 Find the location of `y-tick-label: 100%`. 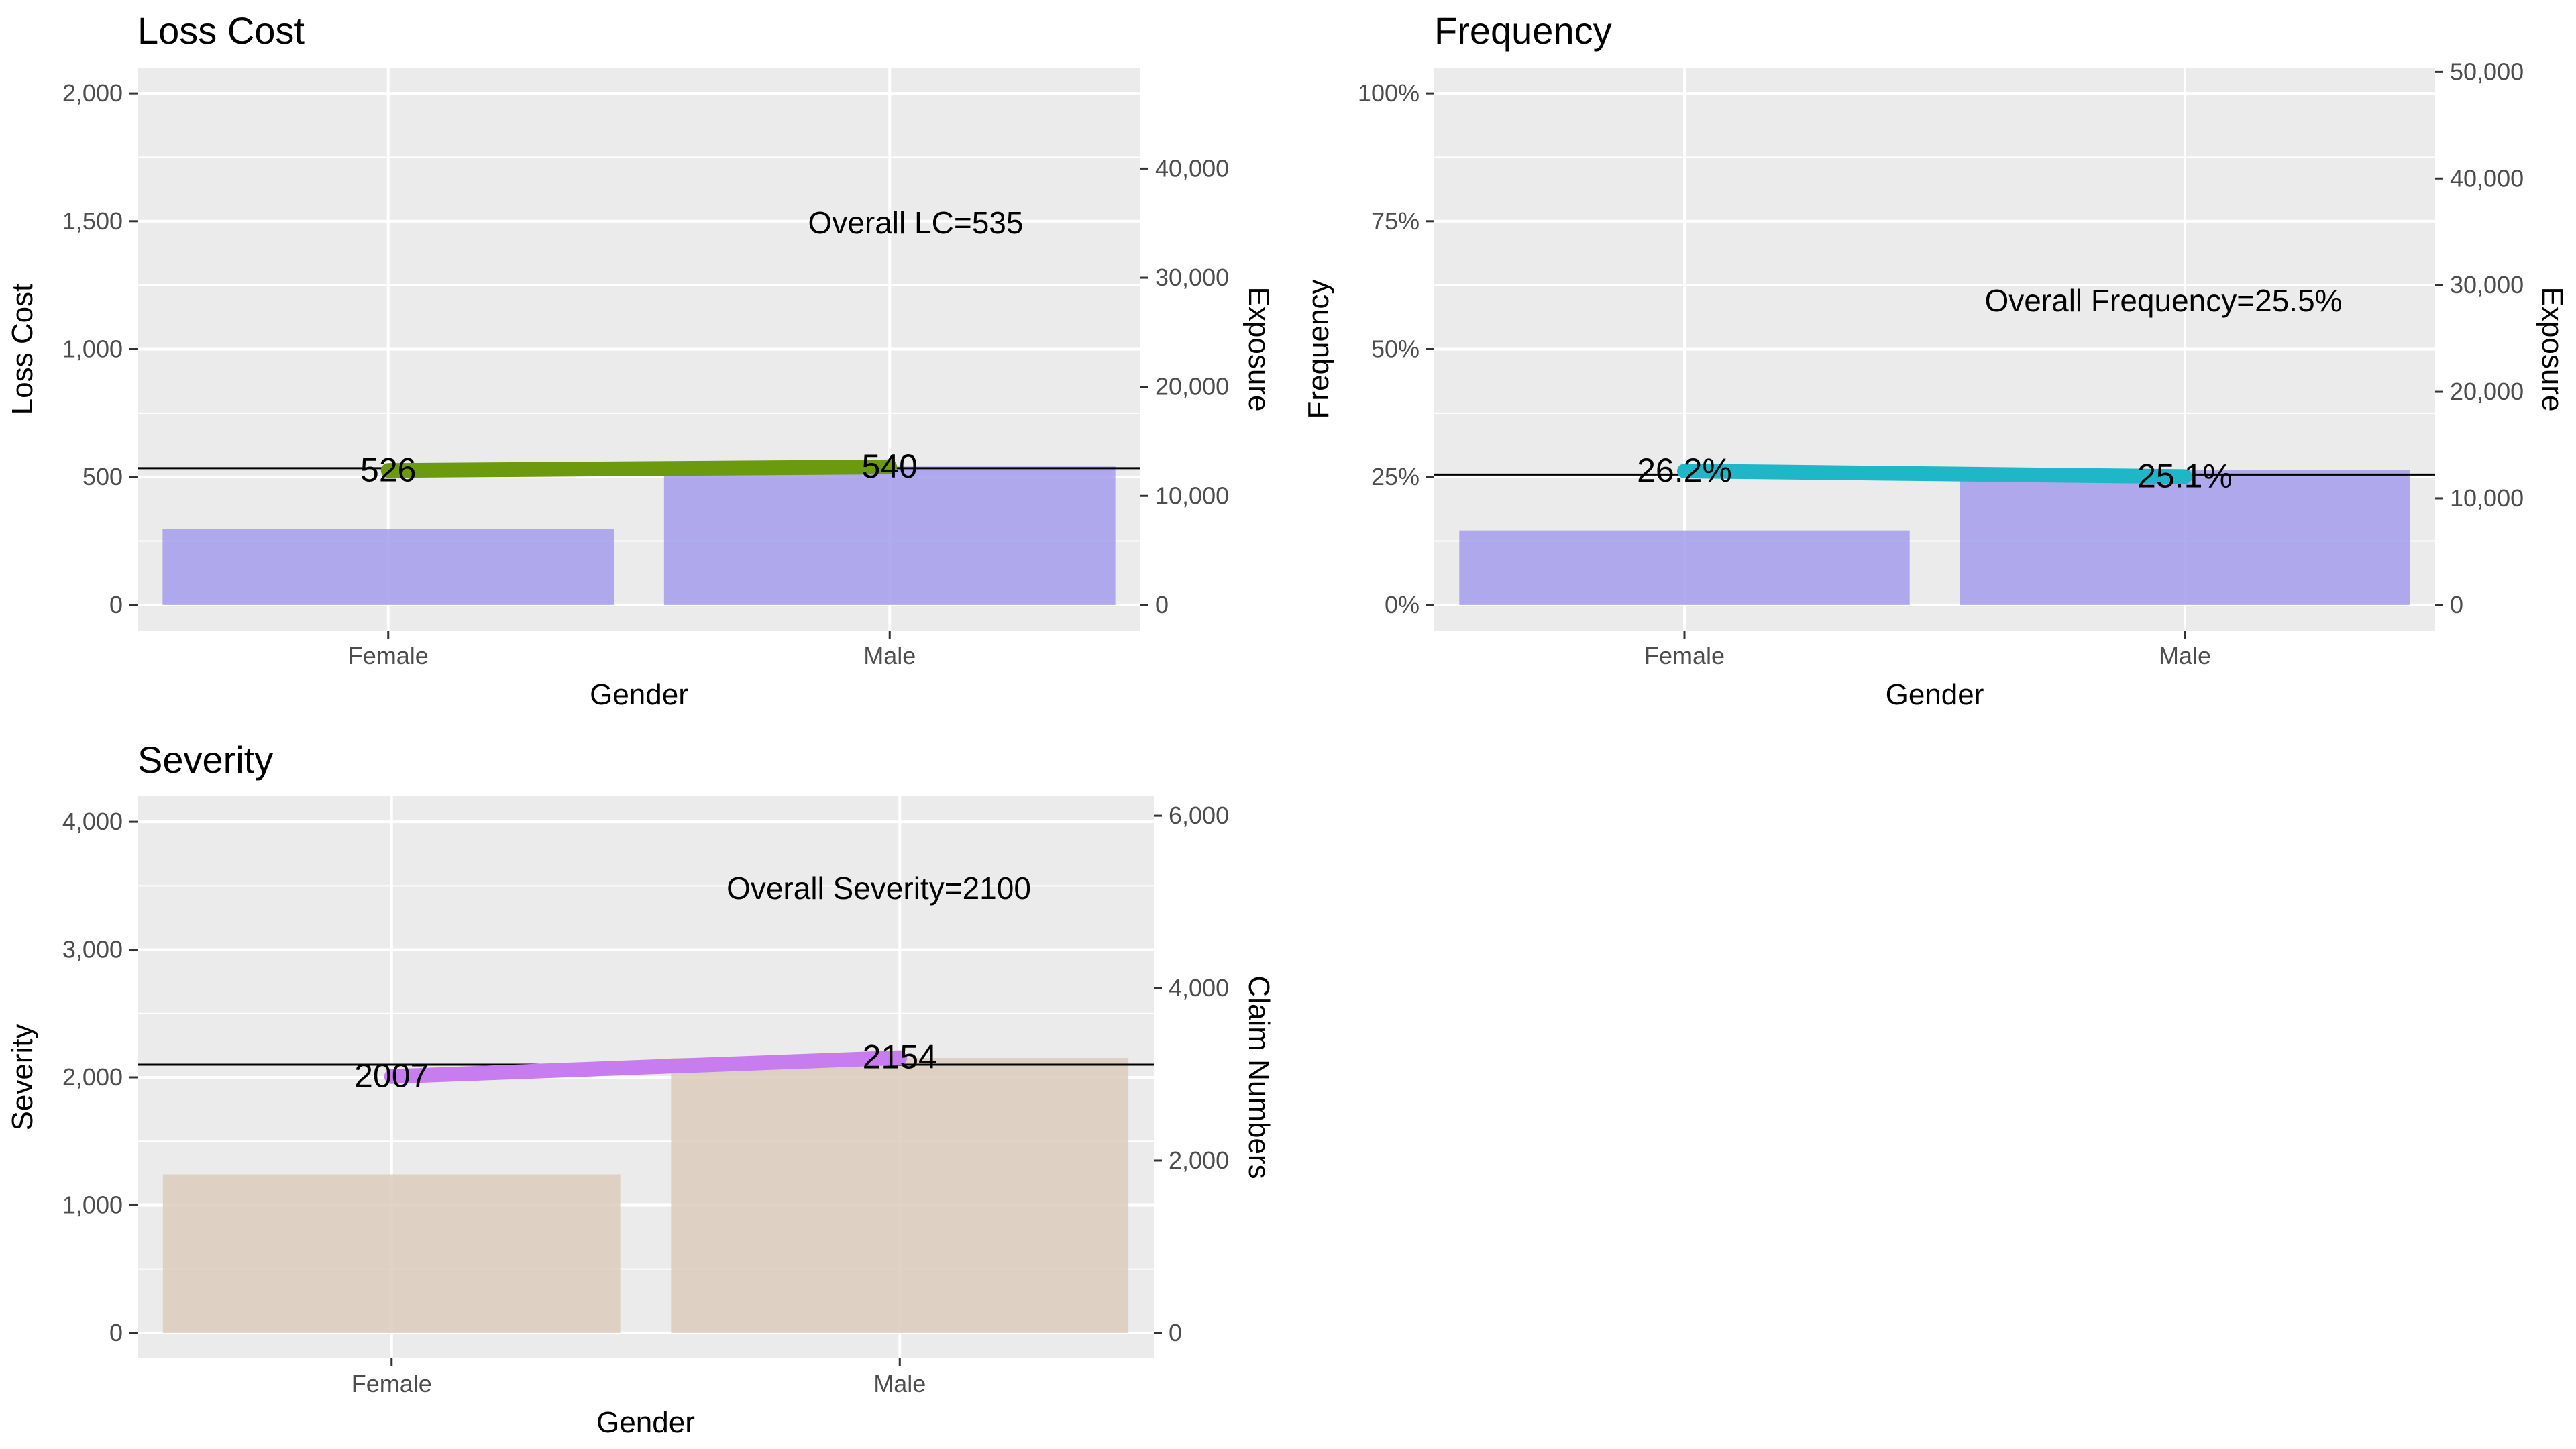

y-tick-label: 100% is located at coordinates (1388, 93).